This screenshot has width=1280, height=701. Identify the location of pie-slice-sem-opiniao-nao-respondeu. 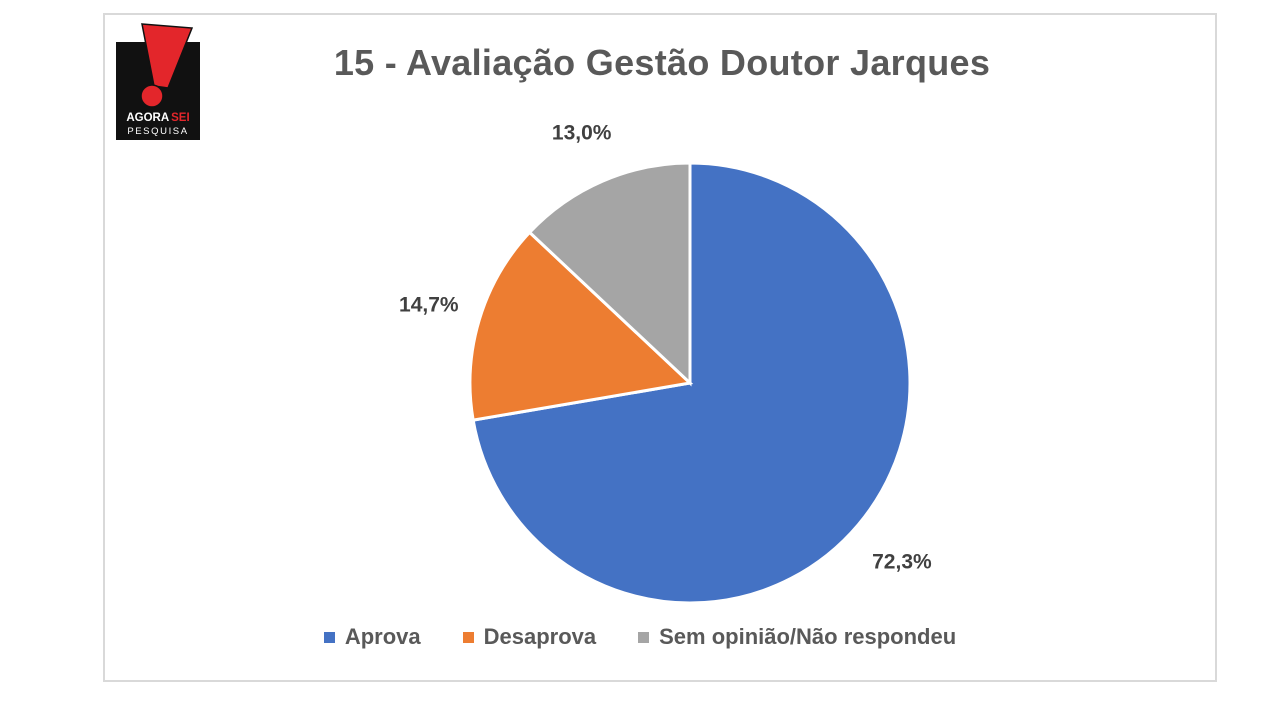
(609, 274).